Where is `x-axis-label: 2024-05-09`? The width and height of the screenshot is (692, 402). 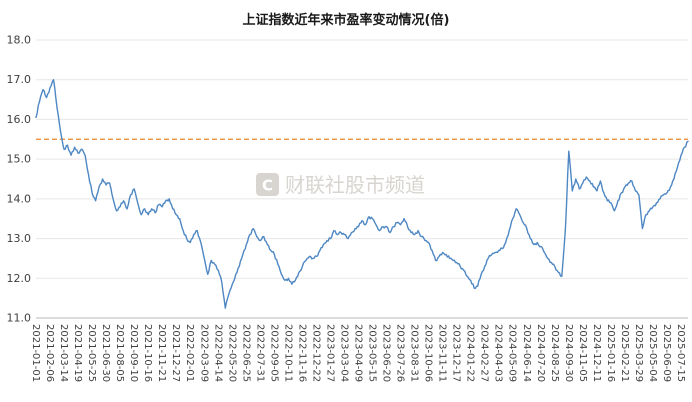 x-axis-label: 2024-05-09 is located at coordinates (512, 353).